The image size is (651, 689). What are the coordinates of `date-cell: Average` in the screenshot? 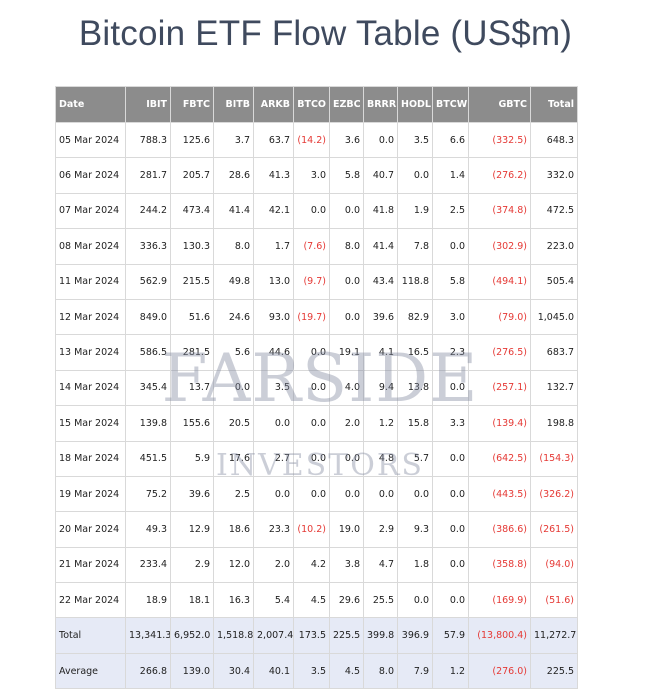 It's located at (90, 670).